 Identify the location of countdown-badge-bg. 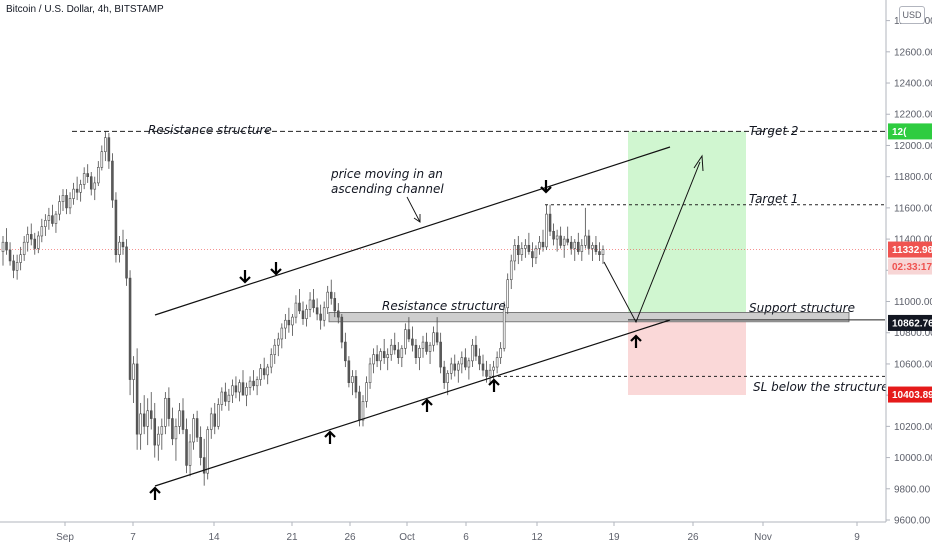
(910, 266).